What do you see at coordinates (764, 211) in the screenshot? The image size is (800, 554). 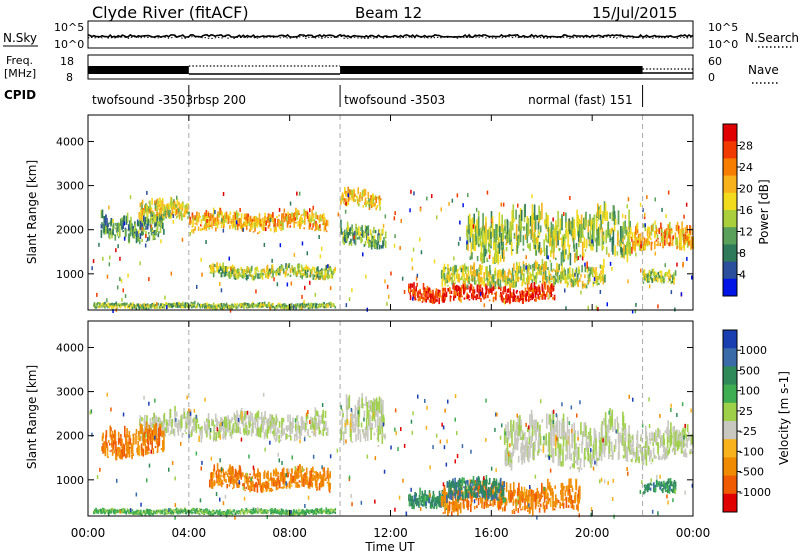 I see `power-colorbar-label: Power [dB]` at bounding box center [764, 211].